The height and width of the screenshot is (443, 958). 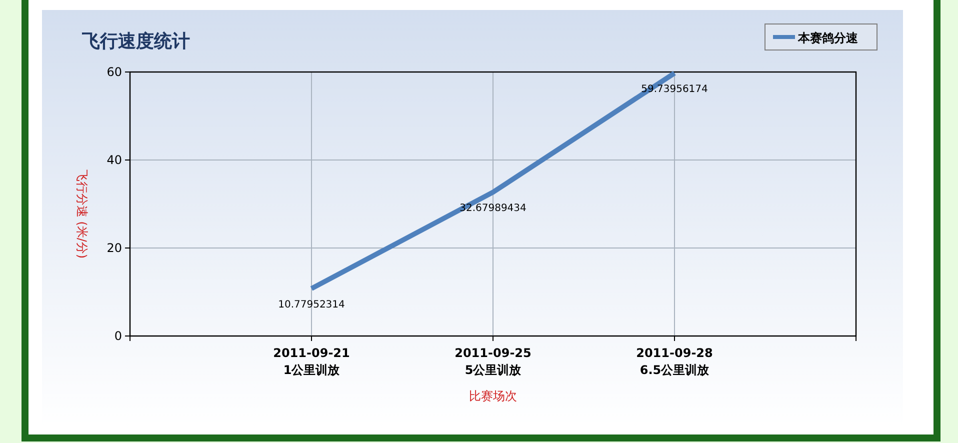 What do you see at coordinates (135, 41) in the screenshot?
I see `chart-title: 飞行速度统计` at bounding box center [135, 41].